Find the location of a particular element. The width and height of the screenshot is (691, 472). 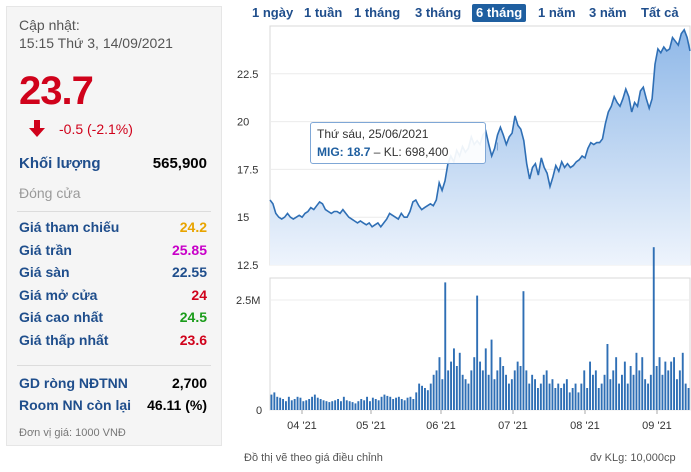

tooltip-volume: – KL: 698,400 is located at coordinates (411, 152).